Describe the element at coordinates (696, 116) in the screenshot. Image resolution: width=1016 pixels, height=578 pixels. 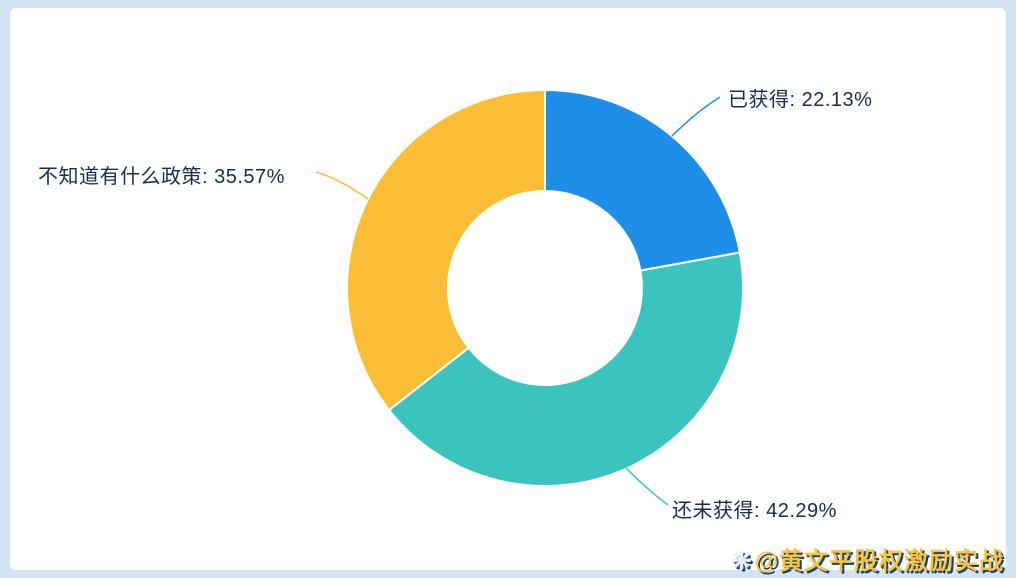
I see `leader-line-acquired` at that location.